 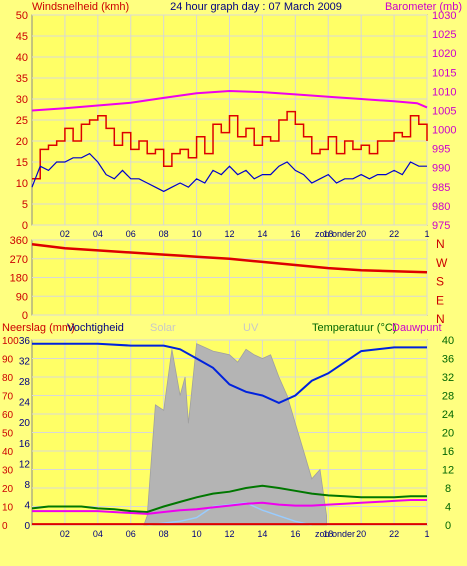 What do you see at coordinates (25, 444) in the screenshot?
I see `rain-tick-label: 16` at bounding box center [25, 444].